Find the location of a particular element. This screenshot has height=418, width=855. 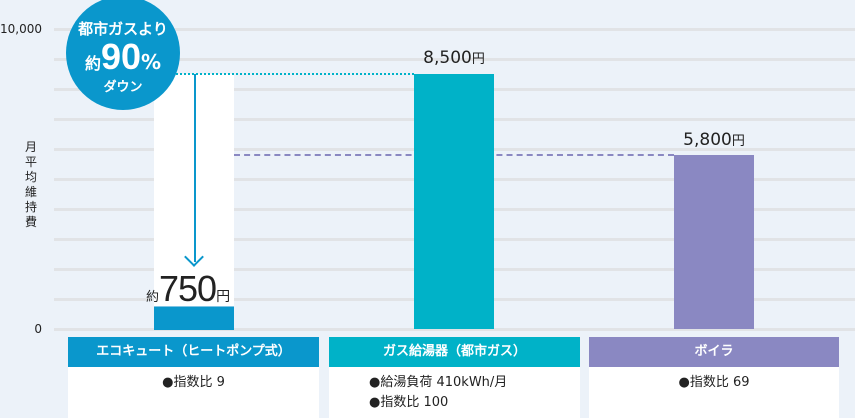

y-label-char: 維 is located at coordinates (30, 192).